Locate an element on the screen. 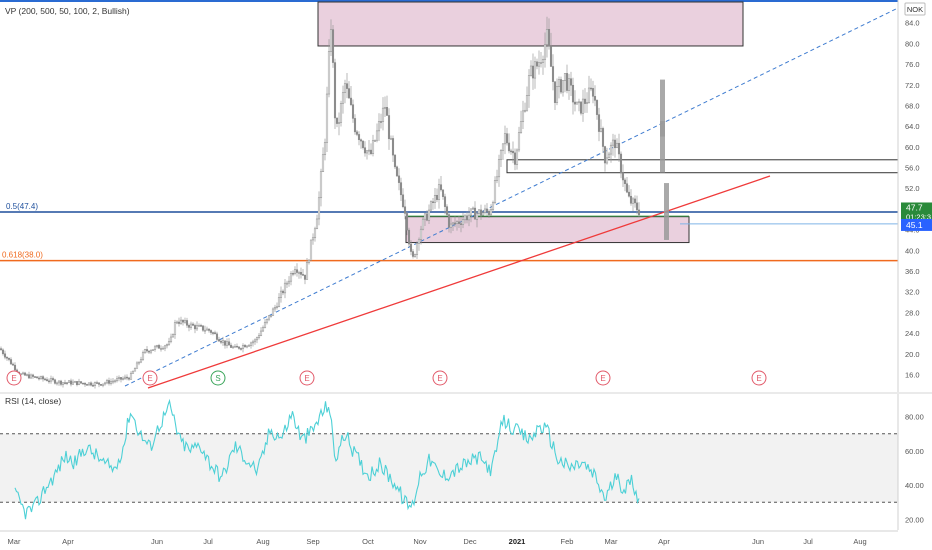 Image resolution: width=932 pixels, height=550 pixels. price-tick-label: 64.0 is located at coordinates (912, 126).